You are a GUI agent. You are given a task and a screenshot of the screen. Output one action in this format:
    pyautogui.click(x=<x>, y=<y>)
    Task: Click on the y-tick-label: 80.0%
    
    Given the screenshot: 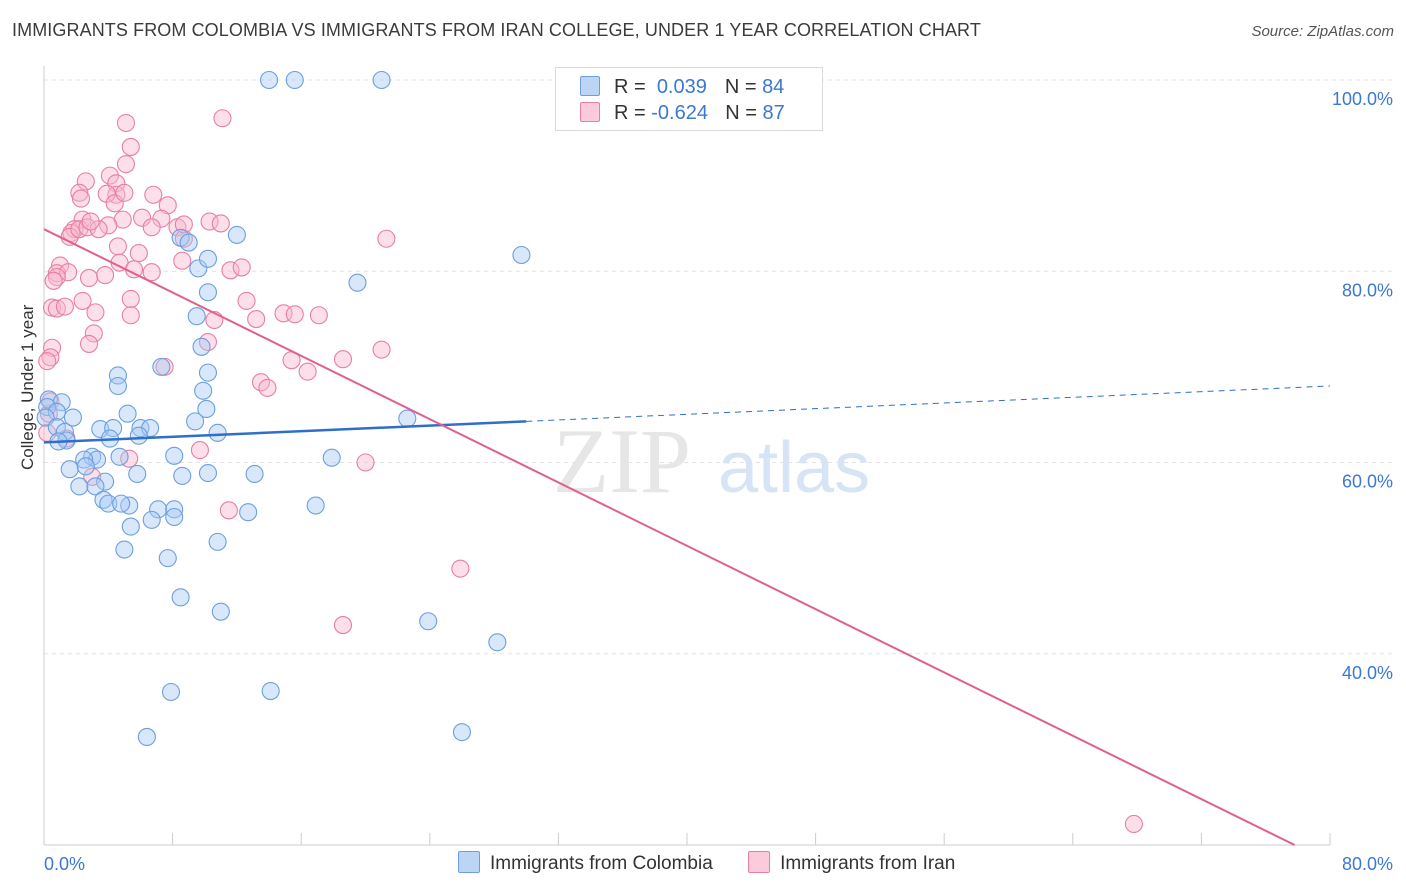 What is the action you would take?
    pyautogui.click(x=1367, y=290)
    